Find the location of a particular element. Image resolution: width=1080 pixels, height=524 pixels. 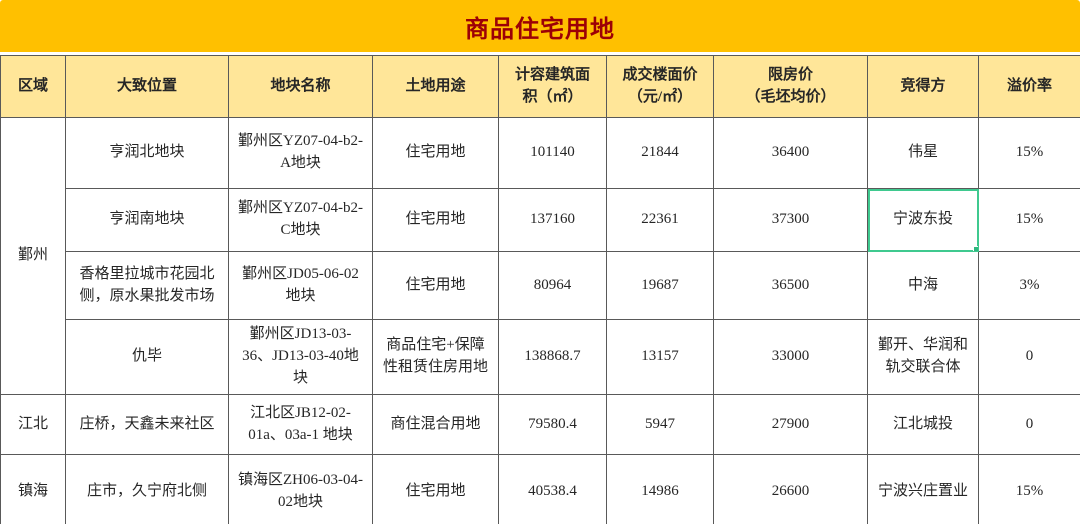

cell-land-use: 商品住宅+保障性租赁住房用地 is located at coordinates (435, 357).